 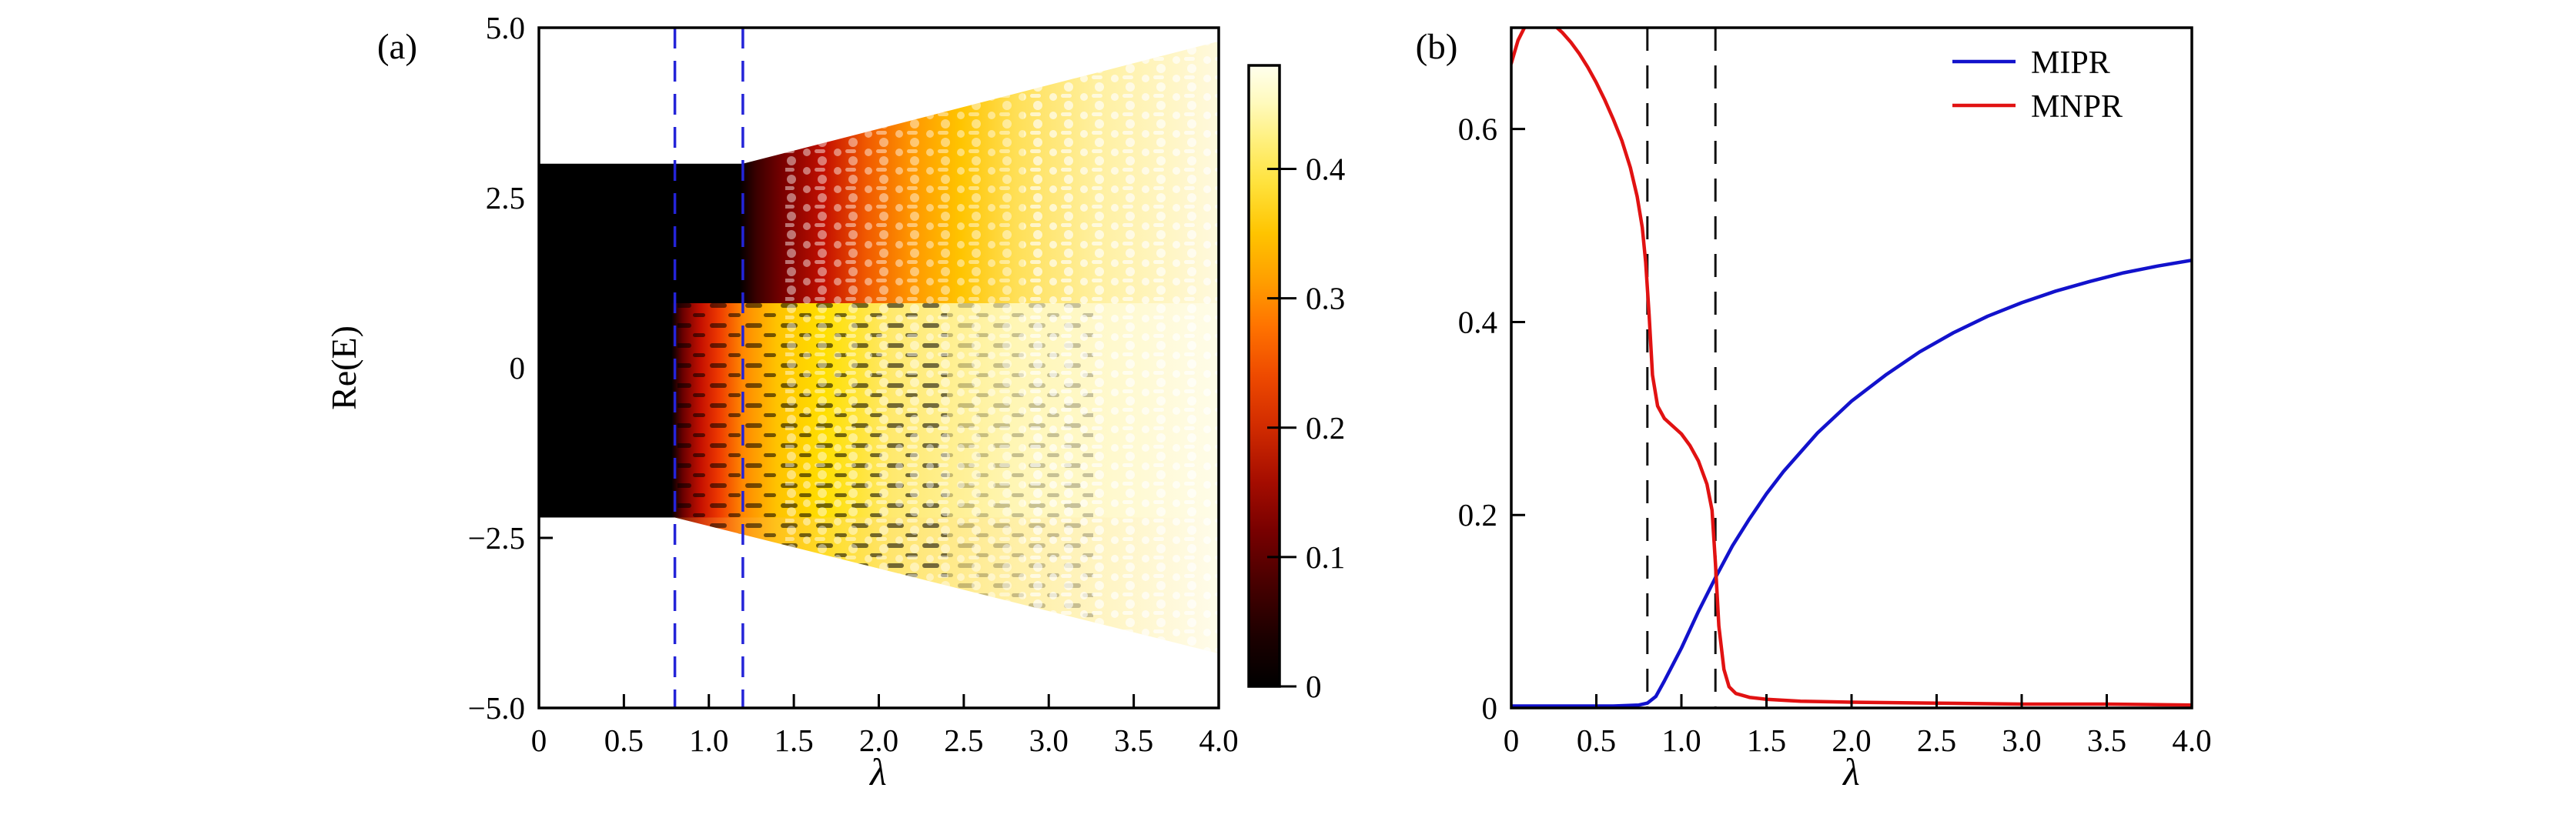 I want to click on white-speckle-overlay, so click(x=1002, y=347).